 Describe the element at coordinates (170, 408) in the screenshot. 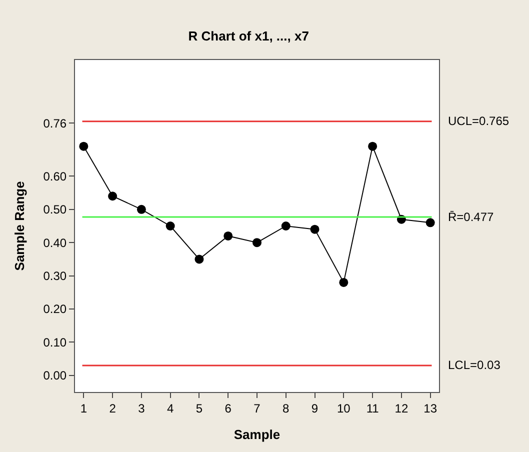

I see `x-tick-label: 4` at that location.